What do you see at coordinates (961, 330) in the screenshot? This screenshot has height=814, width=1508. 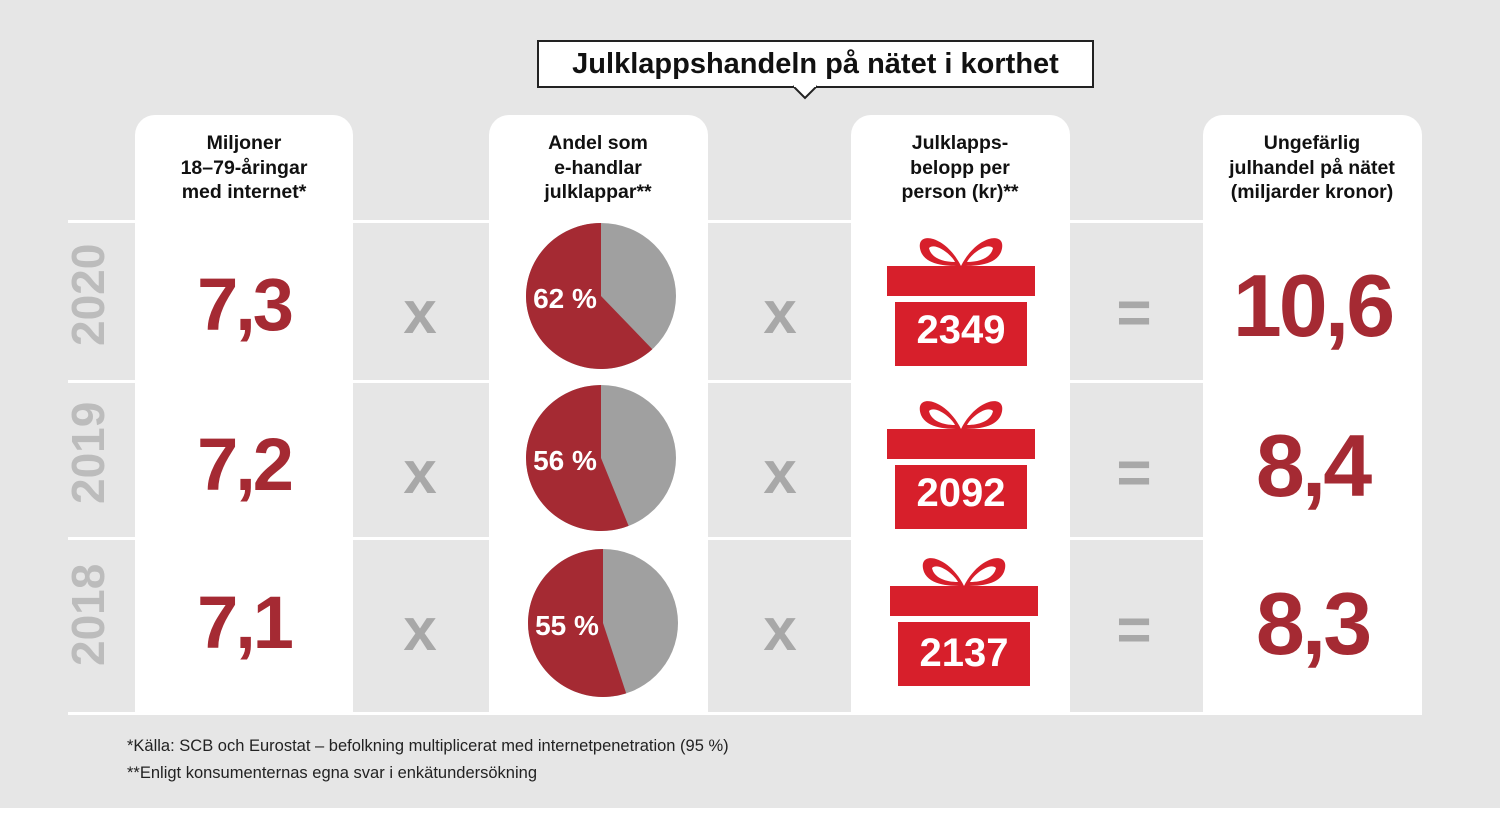 I see `gift-amount-value: 2349` at bounding box center [961, 330].